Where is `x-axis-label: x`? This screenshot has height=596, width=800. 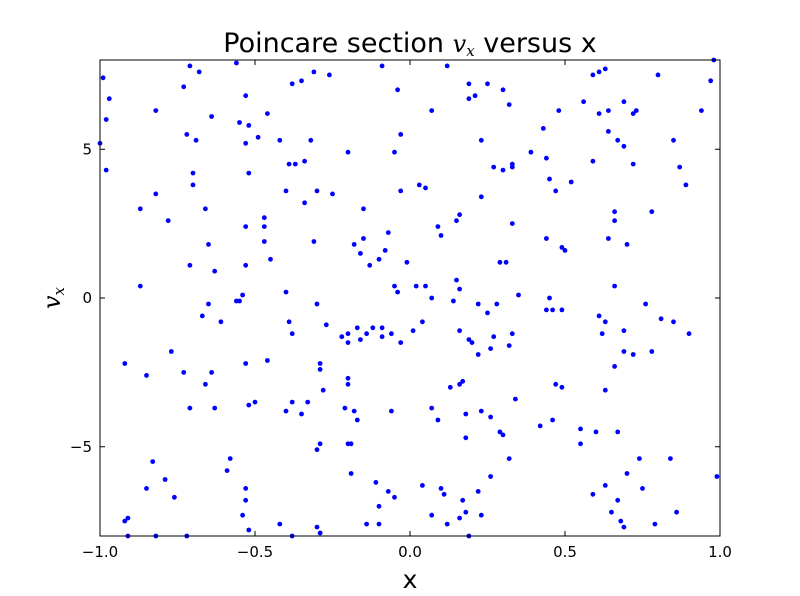 x-axis-label: x is located at coordinates (410, 579).